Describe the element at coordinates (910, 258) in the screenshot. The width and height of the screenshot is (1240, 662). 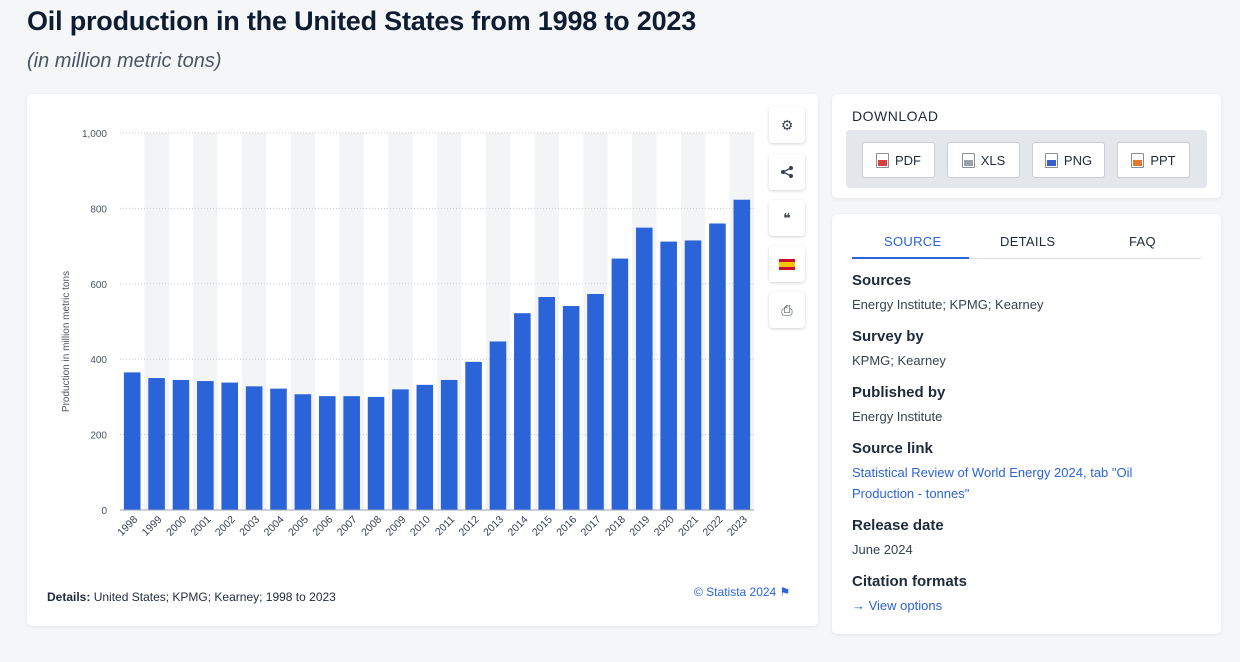
I see `active-tab-indicator` at that location.